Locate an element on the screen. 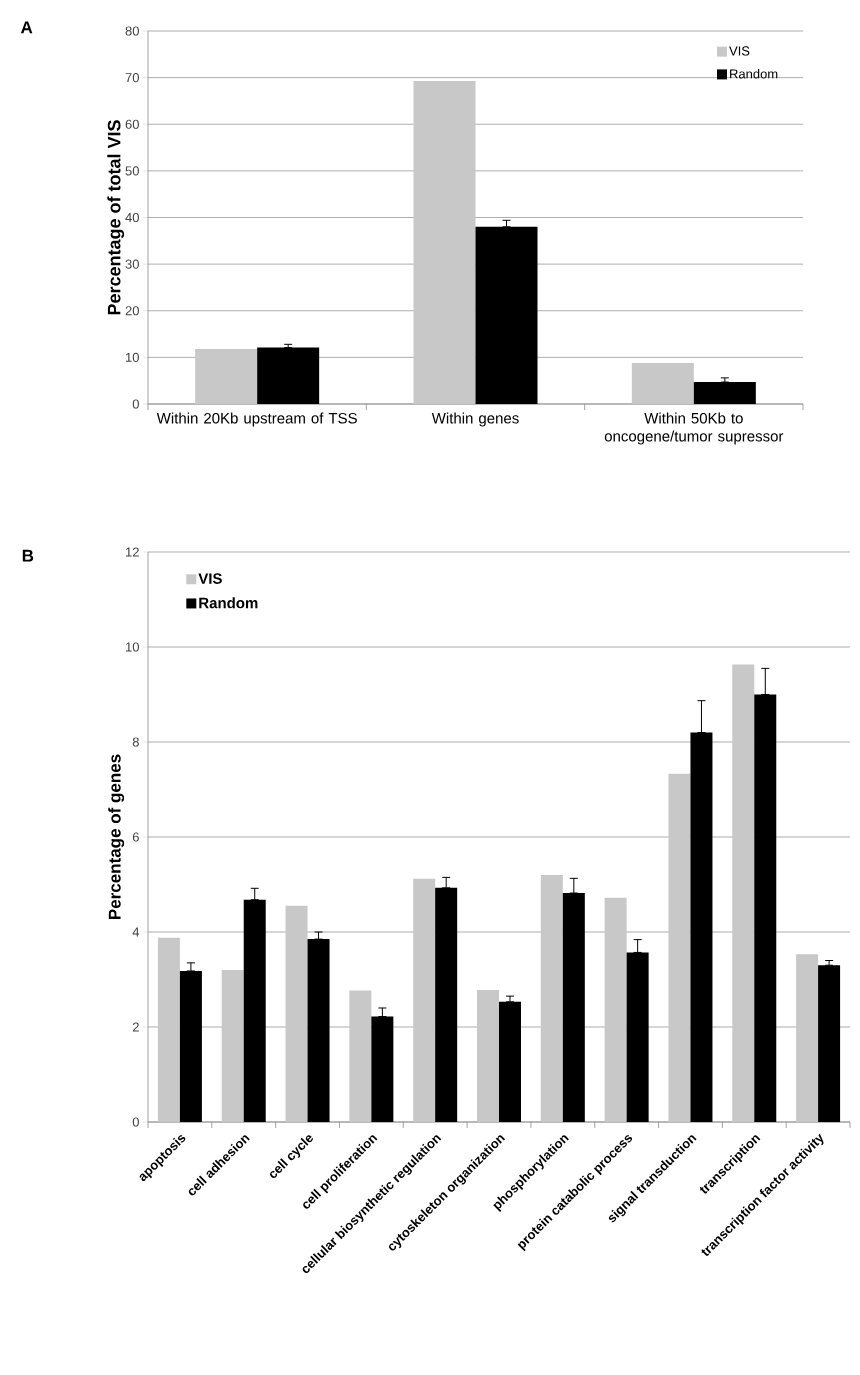  x-tick-label: Within 20Kb upstream of TSS is located at coordinates (256, 419).